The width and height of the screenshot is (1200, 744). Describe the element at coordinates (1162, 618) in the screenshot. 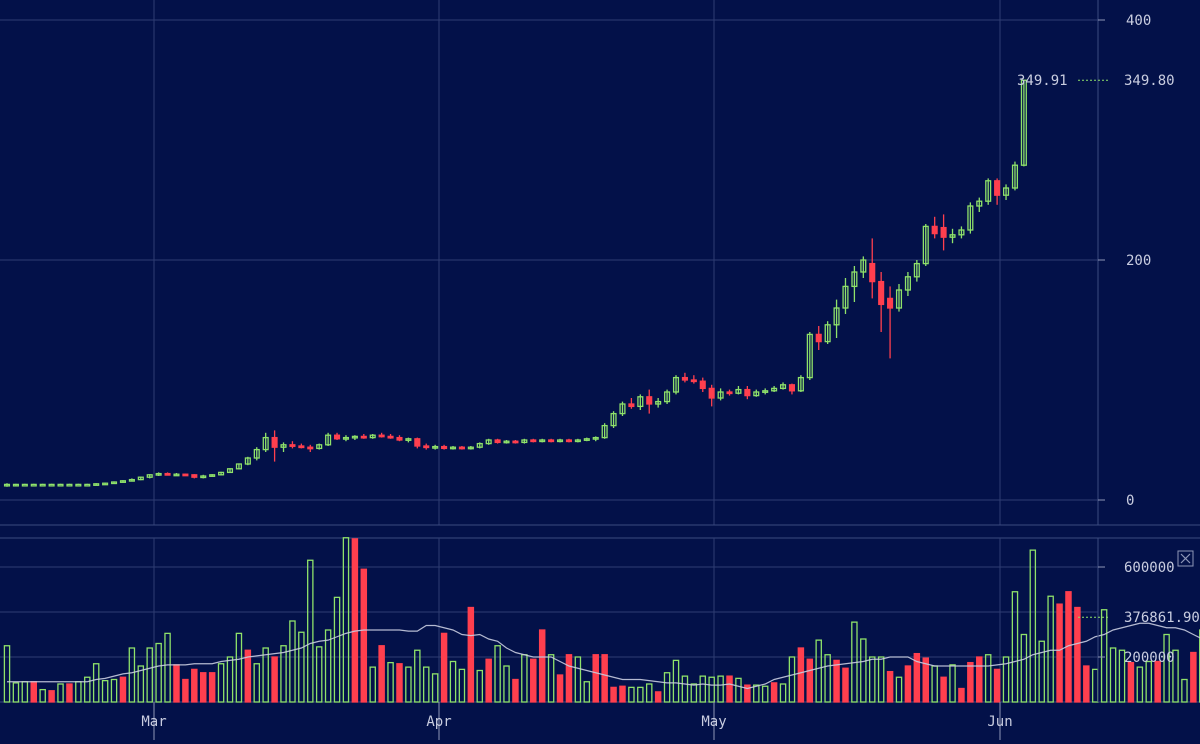

I see `last-volume-label: 376861.90` at that location.